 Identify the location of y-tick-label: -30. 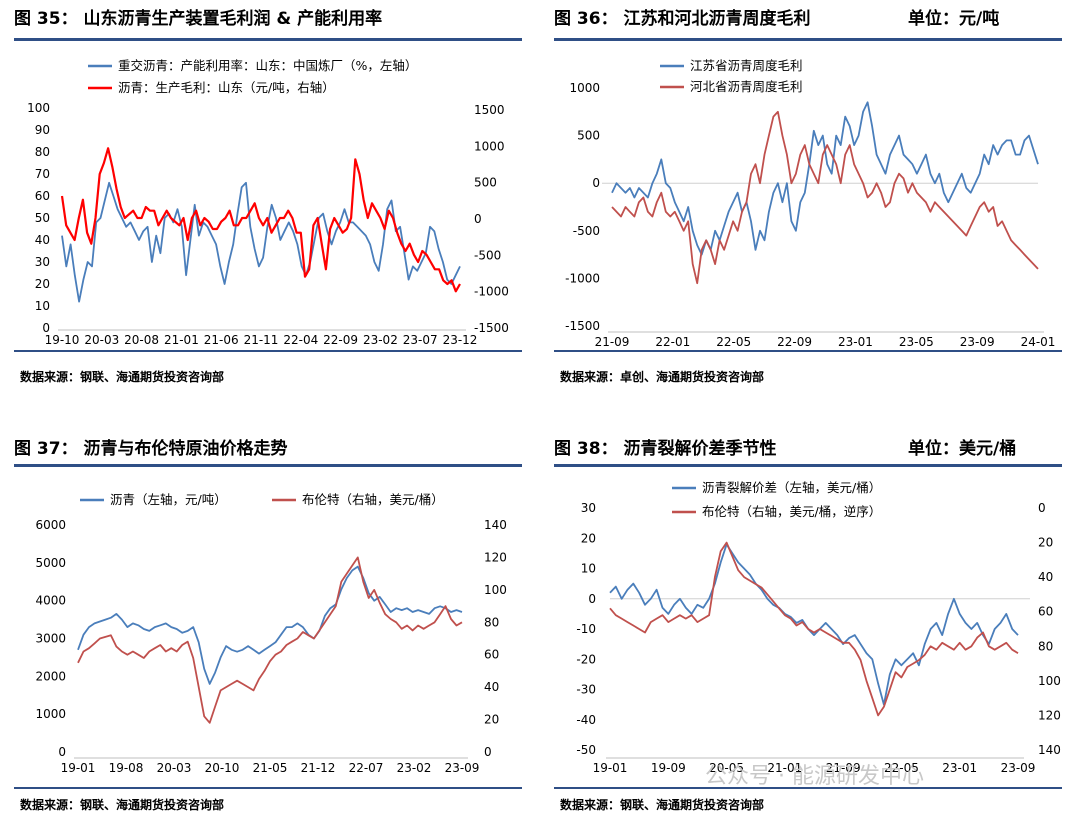
(586, 690).